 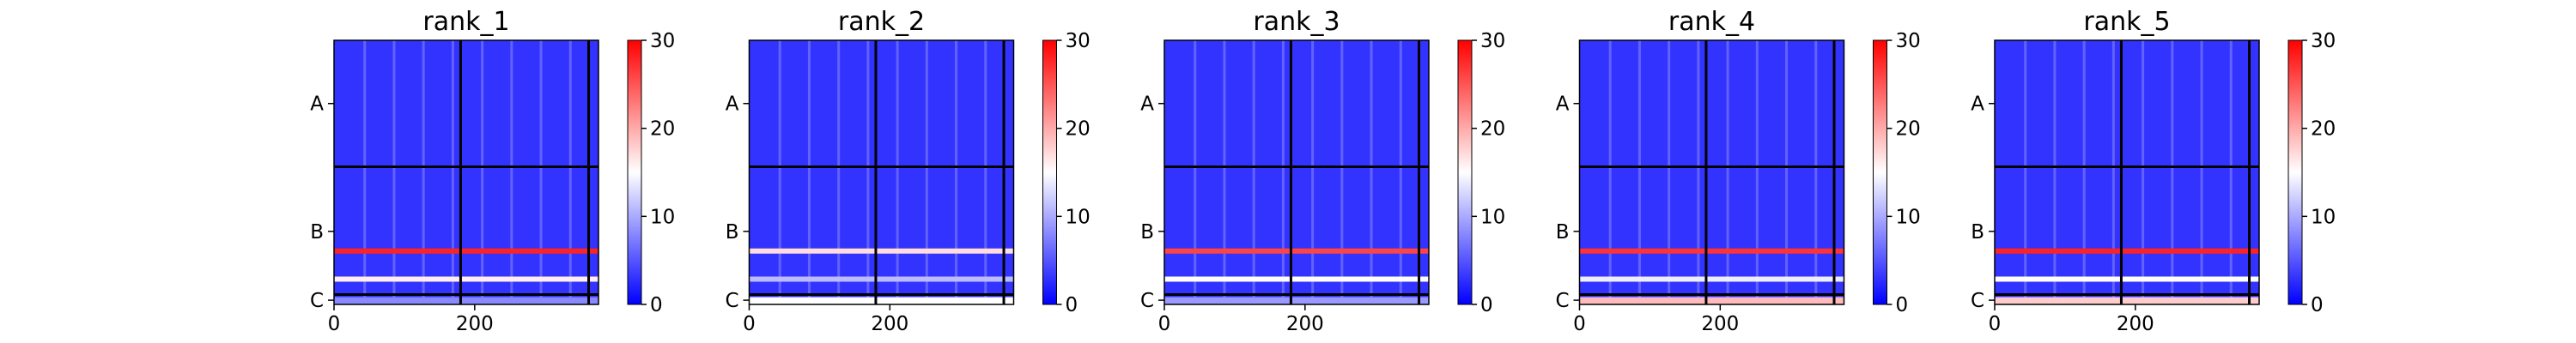 I want to click on panel-title: rank_2, so click(x=881, y=22).